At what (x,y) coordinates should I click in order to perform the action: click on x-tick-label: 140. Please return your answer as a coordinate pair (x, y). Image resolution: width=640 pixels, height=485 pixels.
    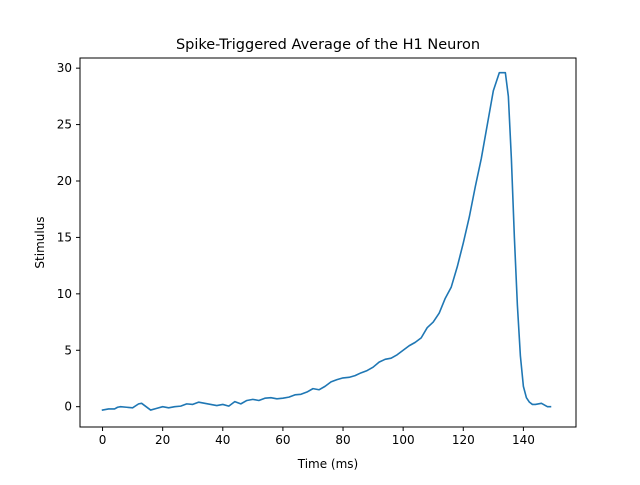
    Looking at the image, I should click on (523, 440).